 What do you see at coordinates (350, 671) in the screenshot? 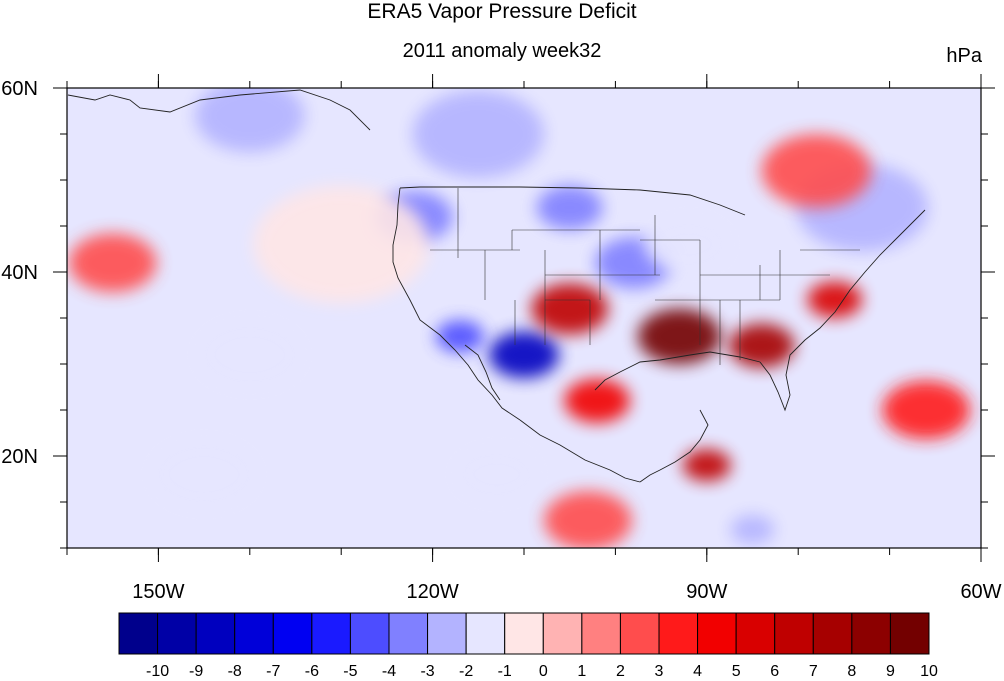
I see `colorbar-label: -5` at bounding box center [350, 671].